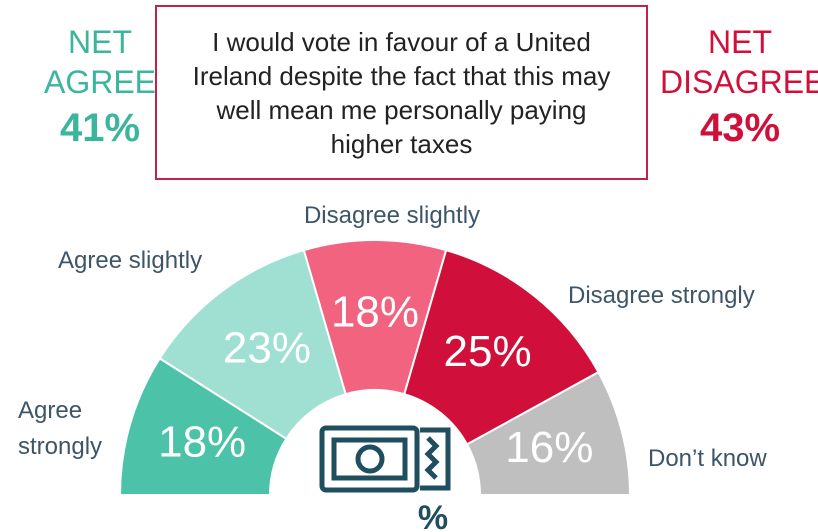 The image size is (818, 532). What do you see at coordinates (488, 351) in the screenshot?
I see `value-label: 25%` at bounding box center [488, 351].